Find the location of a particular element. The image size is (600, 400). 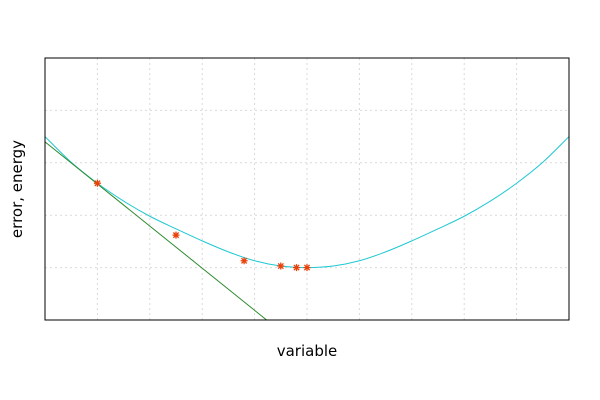

x-axis-label: variable is located at coordinates (307, 351).